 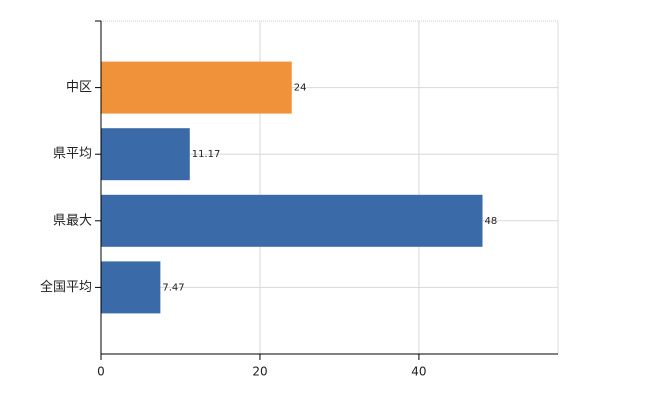 I want to click on y-tick-label: 県平均, so click(x=72, y=154).